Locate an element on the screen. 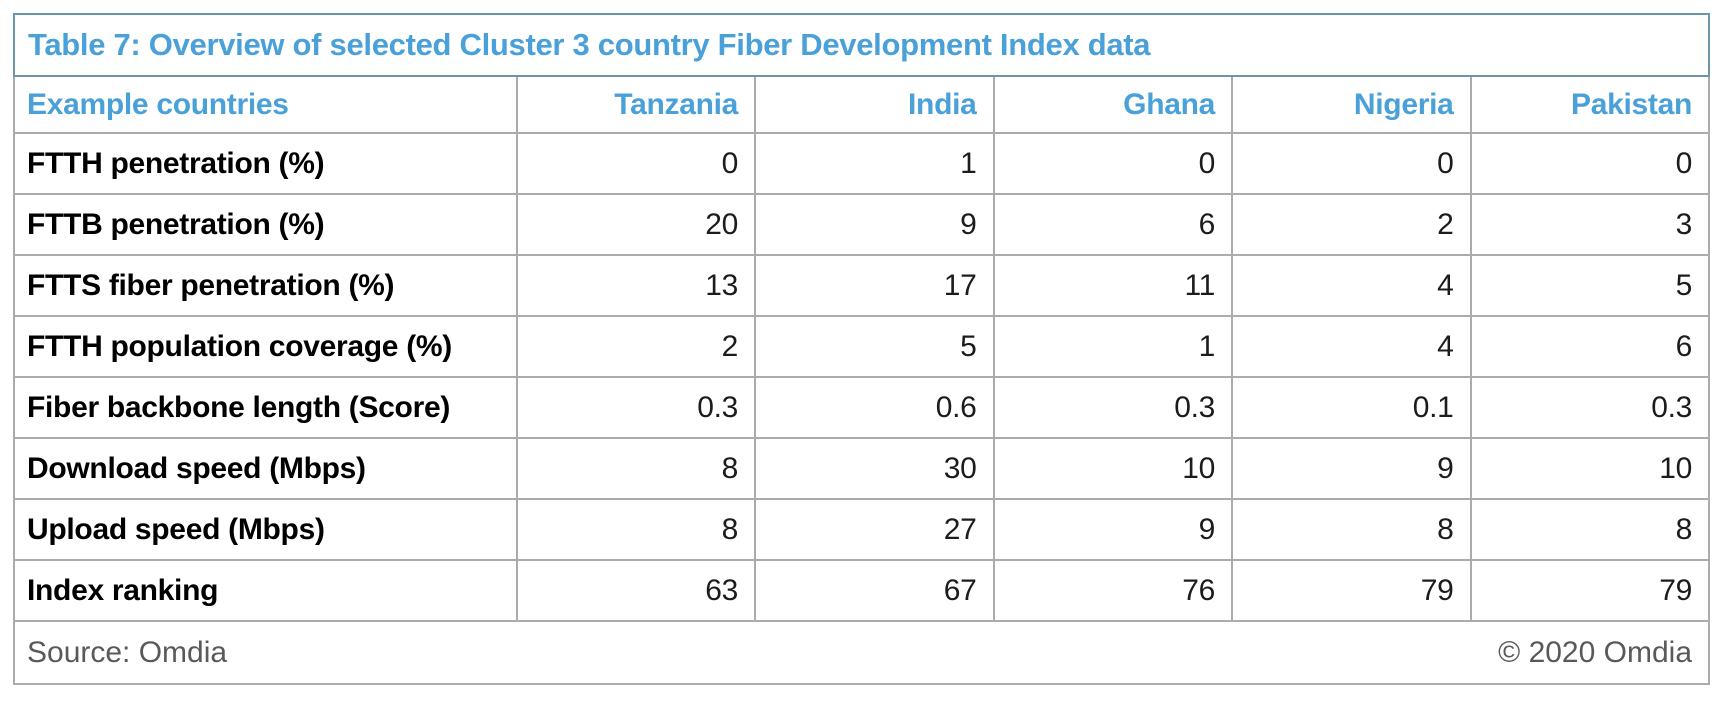  copyright-note: © 2020 Omdia is located at coordinates (1595, 652).